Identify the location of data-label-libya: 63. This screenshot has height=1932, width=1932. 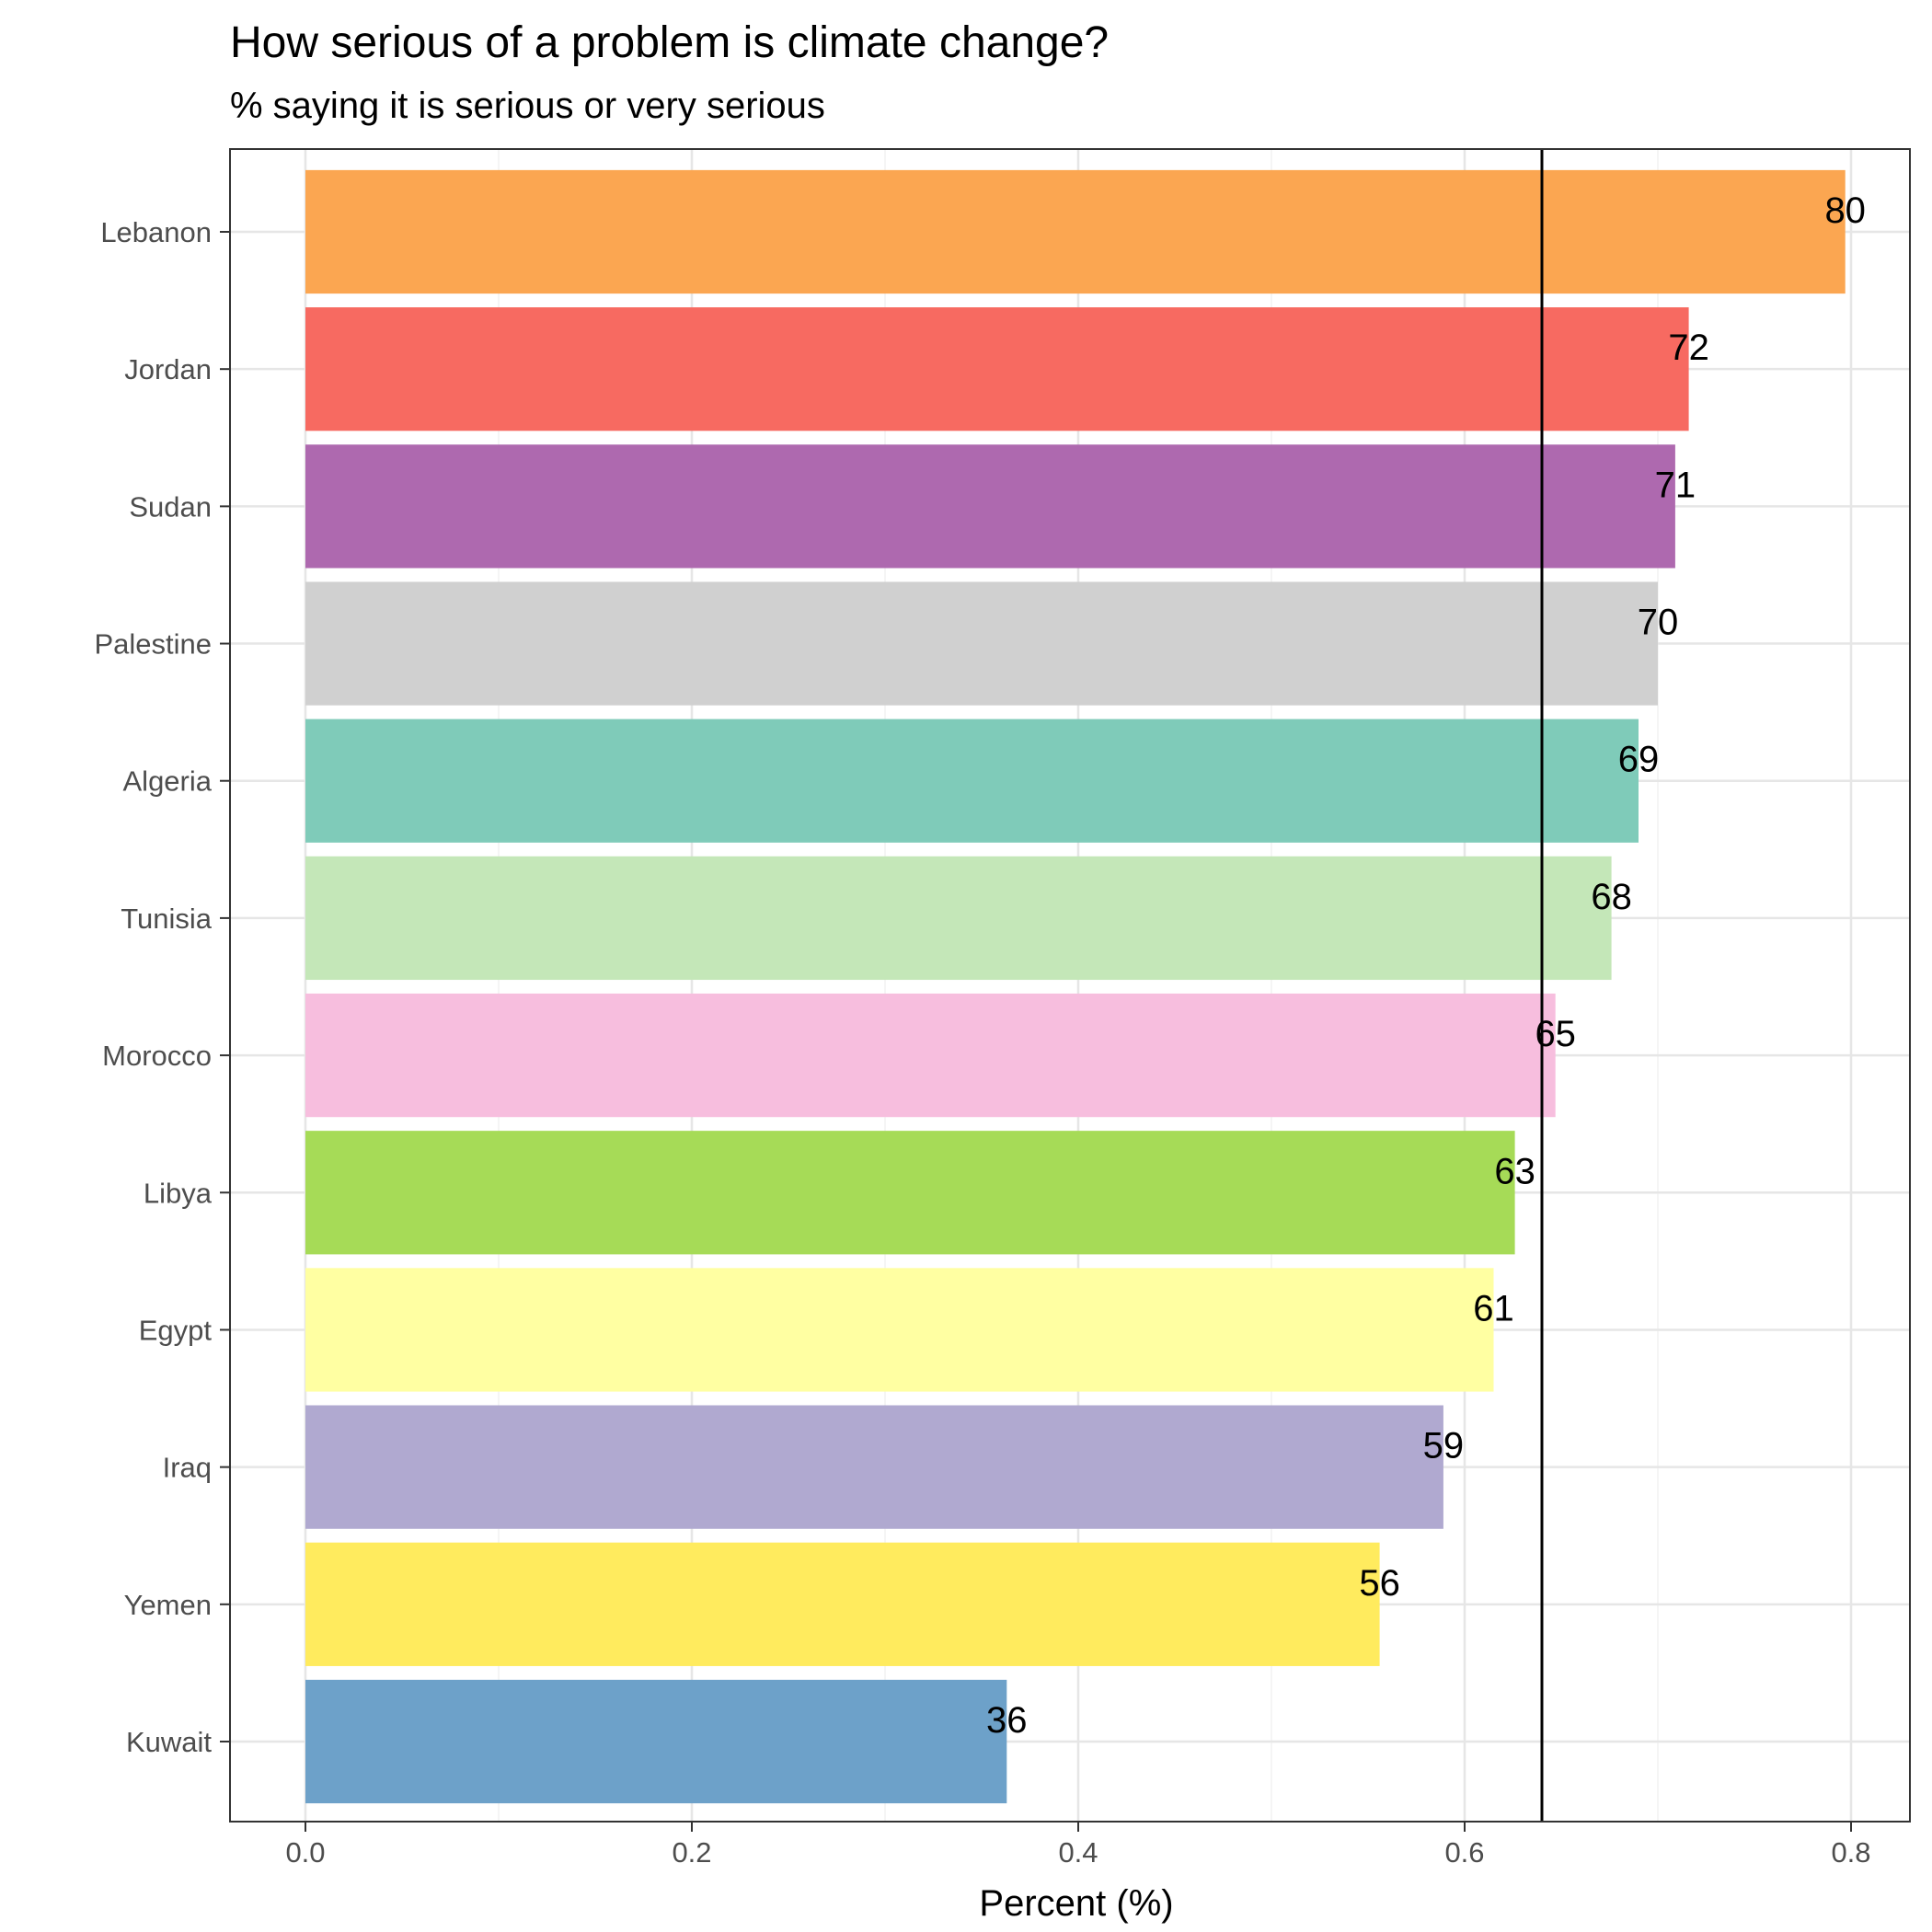
(1514, 1171).